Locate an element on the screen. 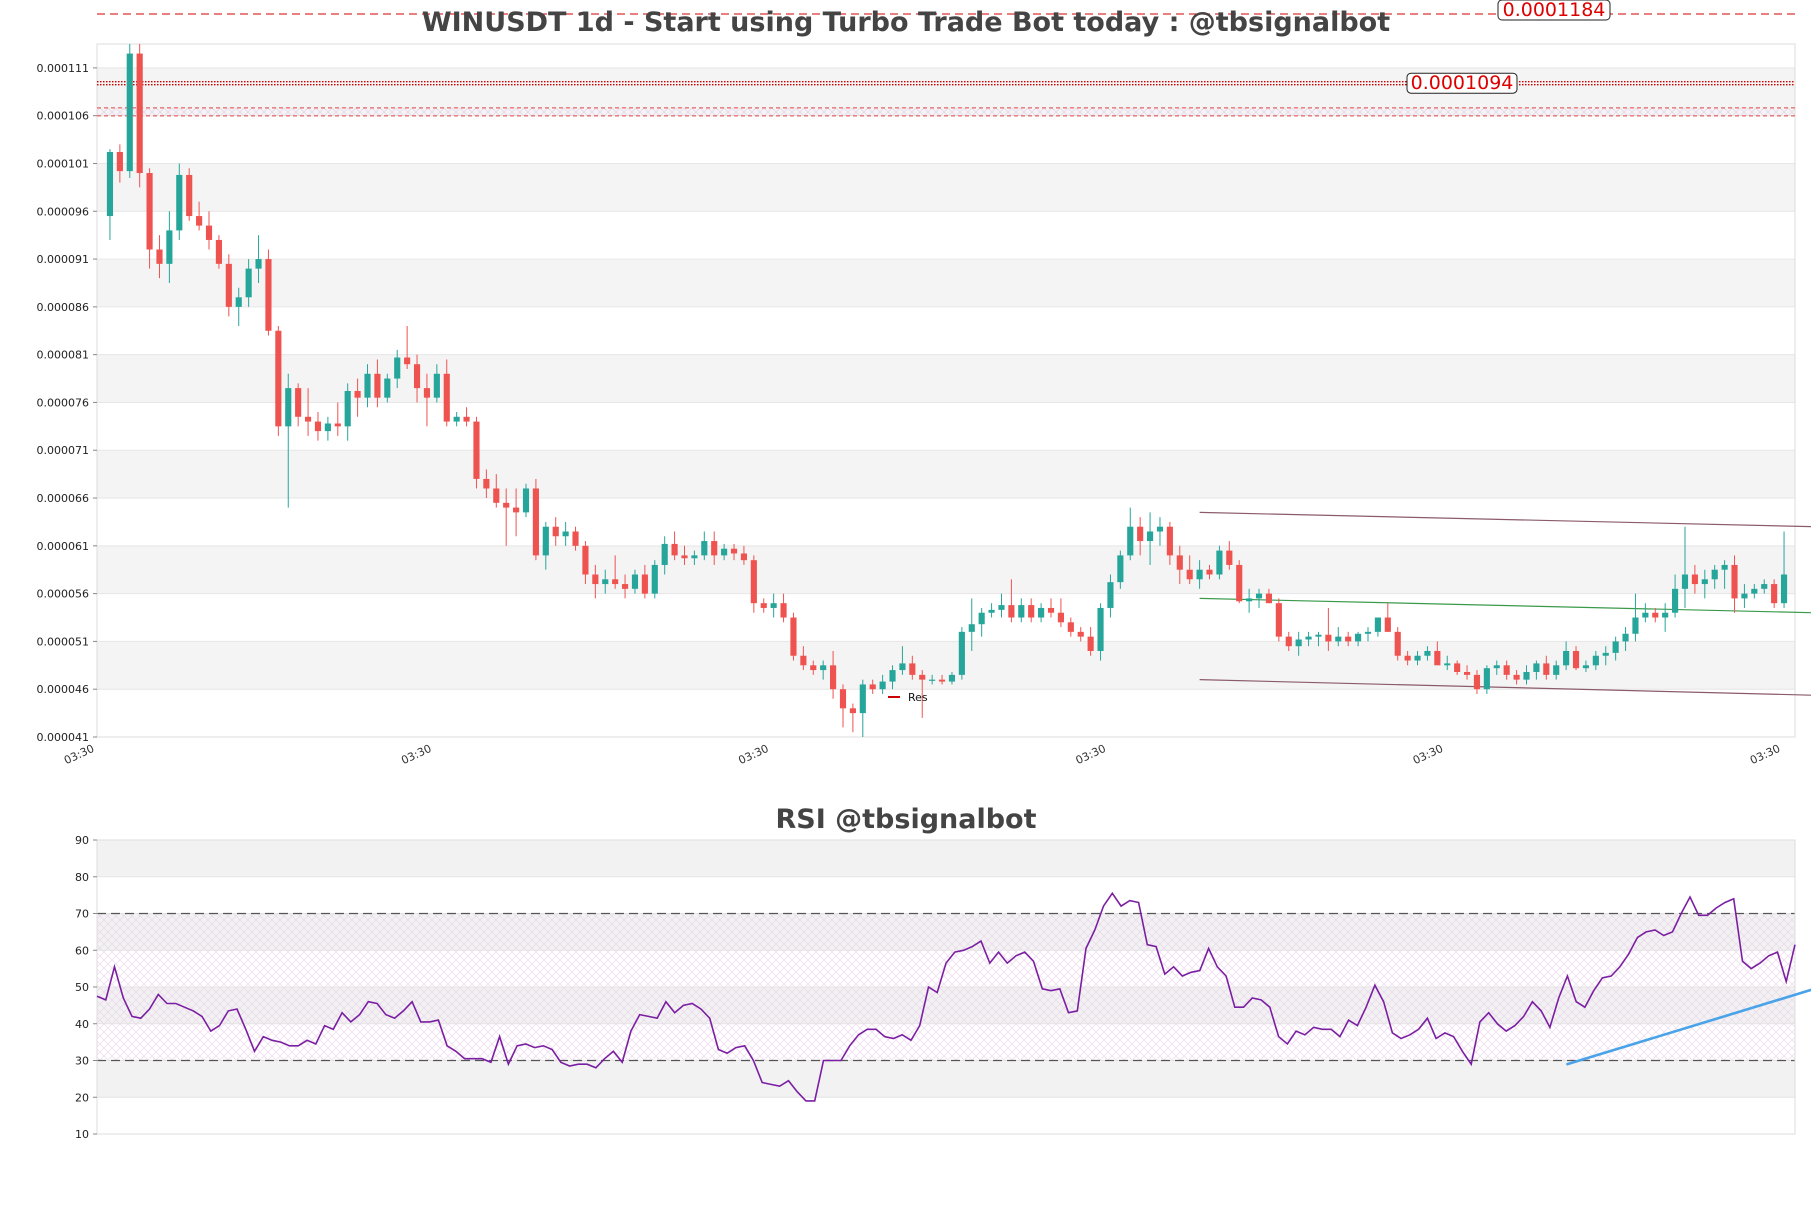  rsi-y-tick-label: 10 is located at coordinates (82, 1134).